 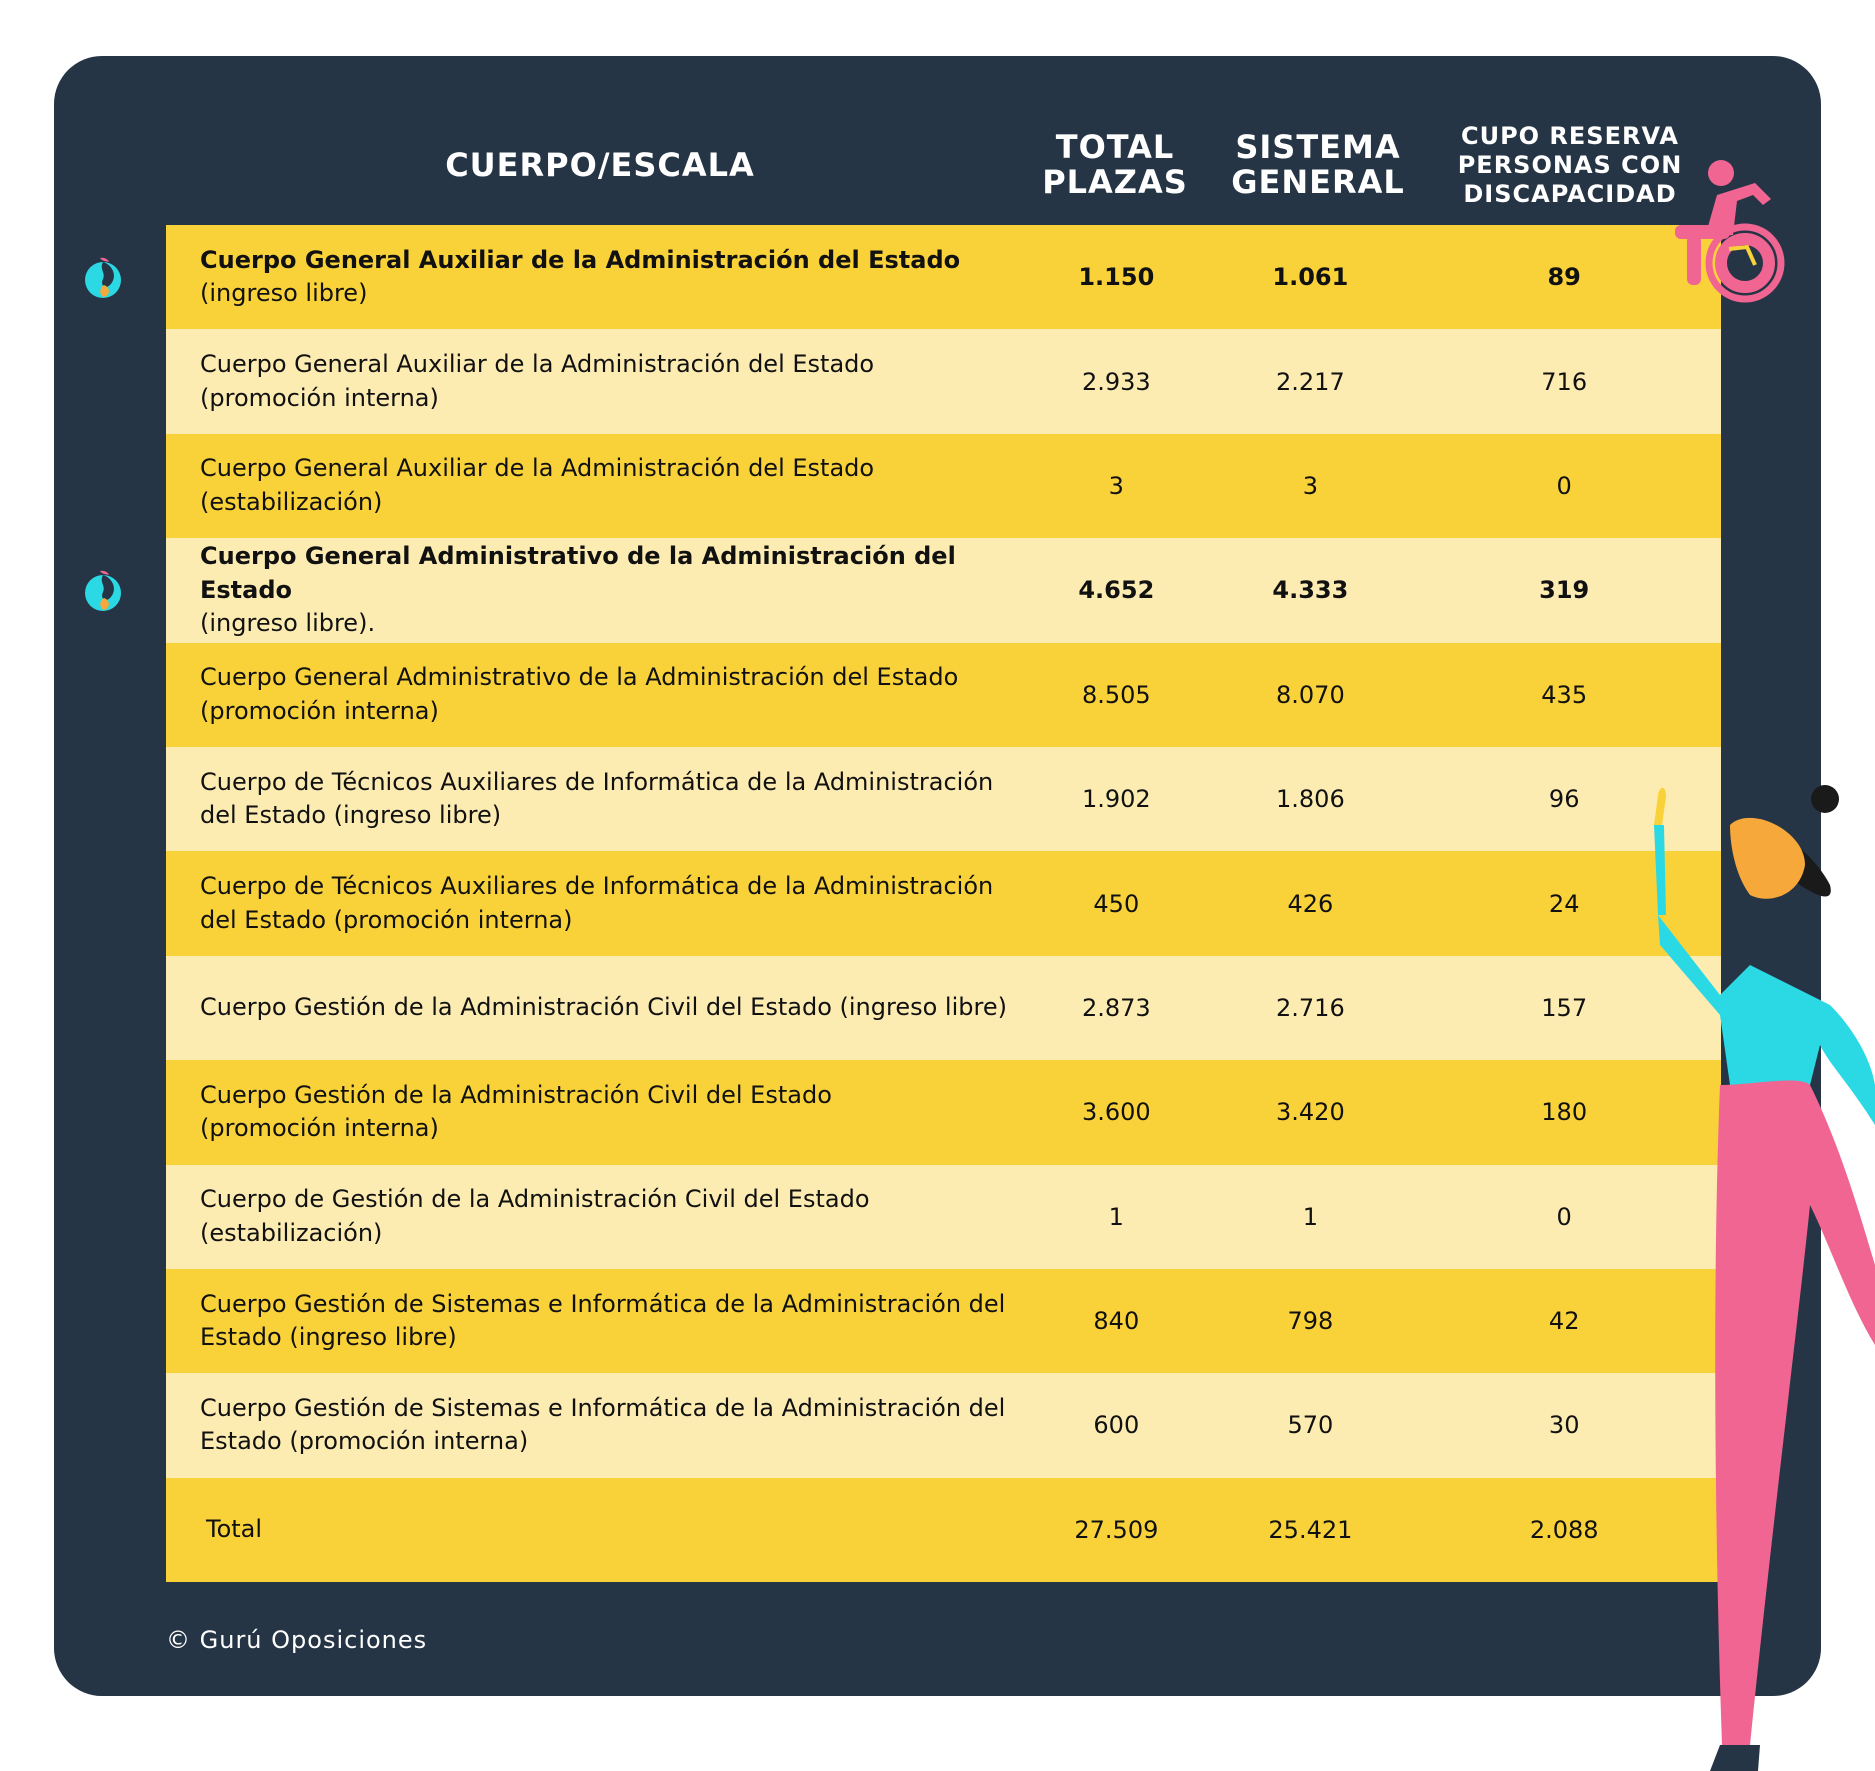 What do you see at coordinates (1116, 1112) in the screenshot?
I see `row-total-plazas: 3.600` at bounding box center [1116, 1112].